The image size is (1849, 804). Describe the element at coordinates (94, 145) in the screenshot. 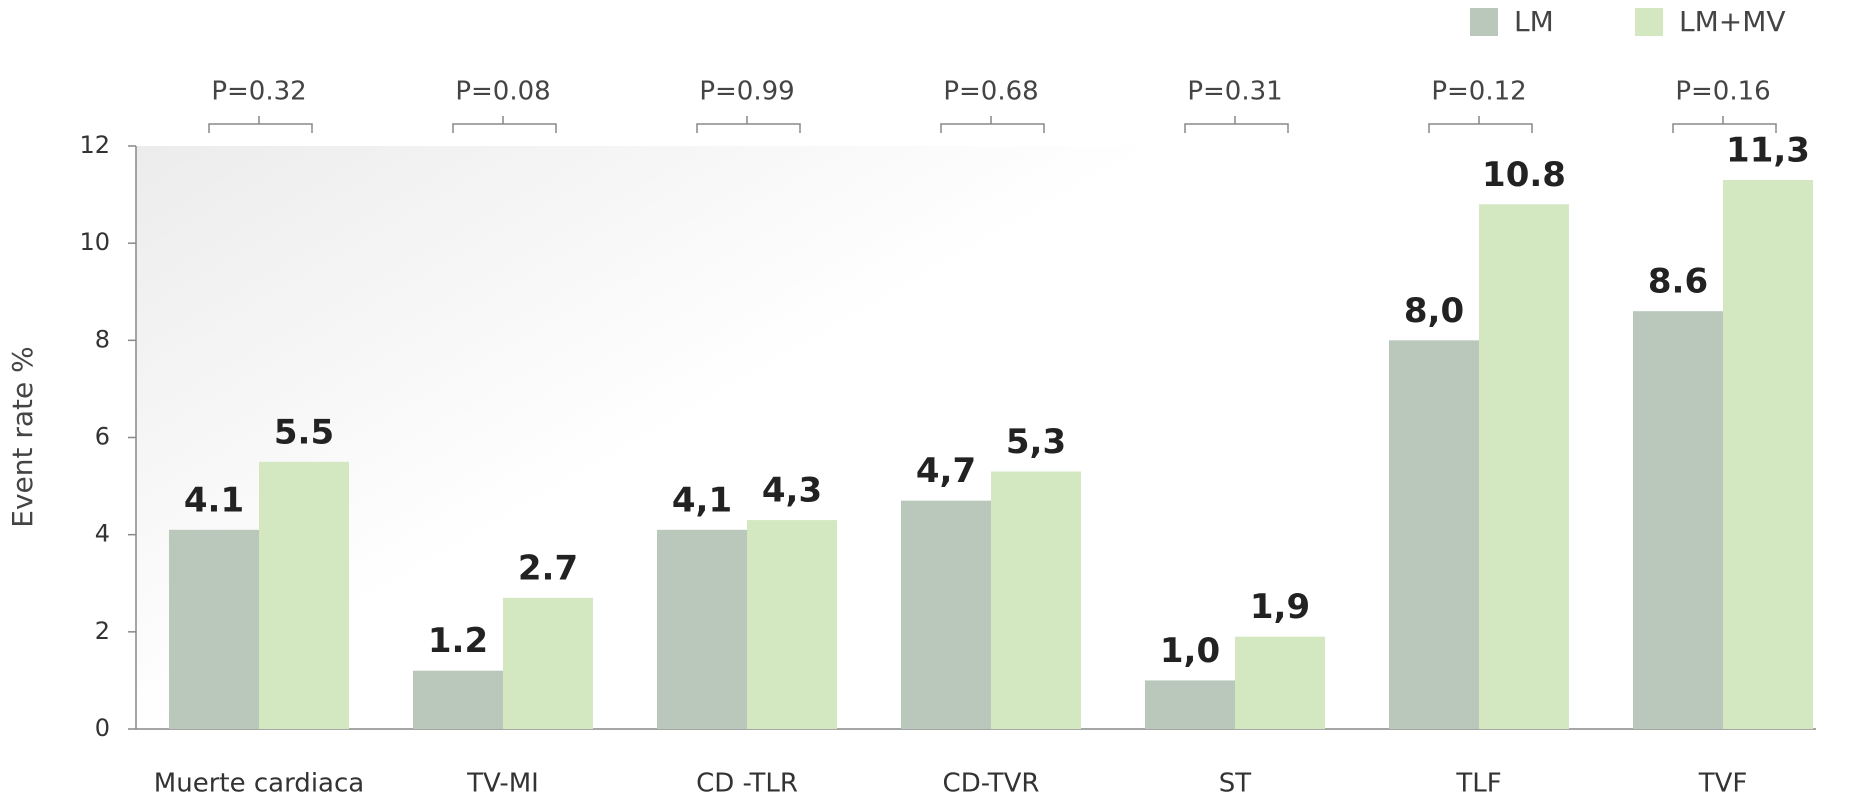

I see `y-tick-label: 12` at that location.